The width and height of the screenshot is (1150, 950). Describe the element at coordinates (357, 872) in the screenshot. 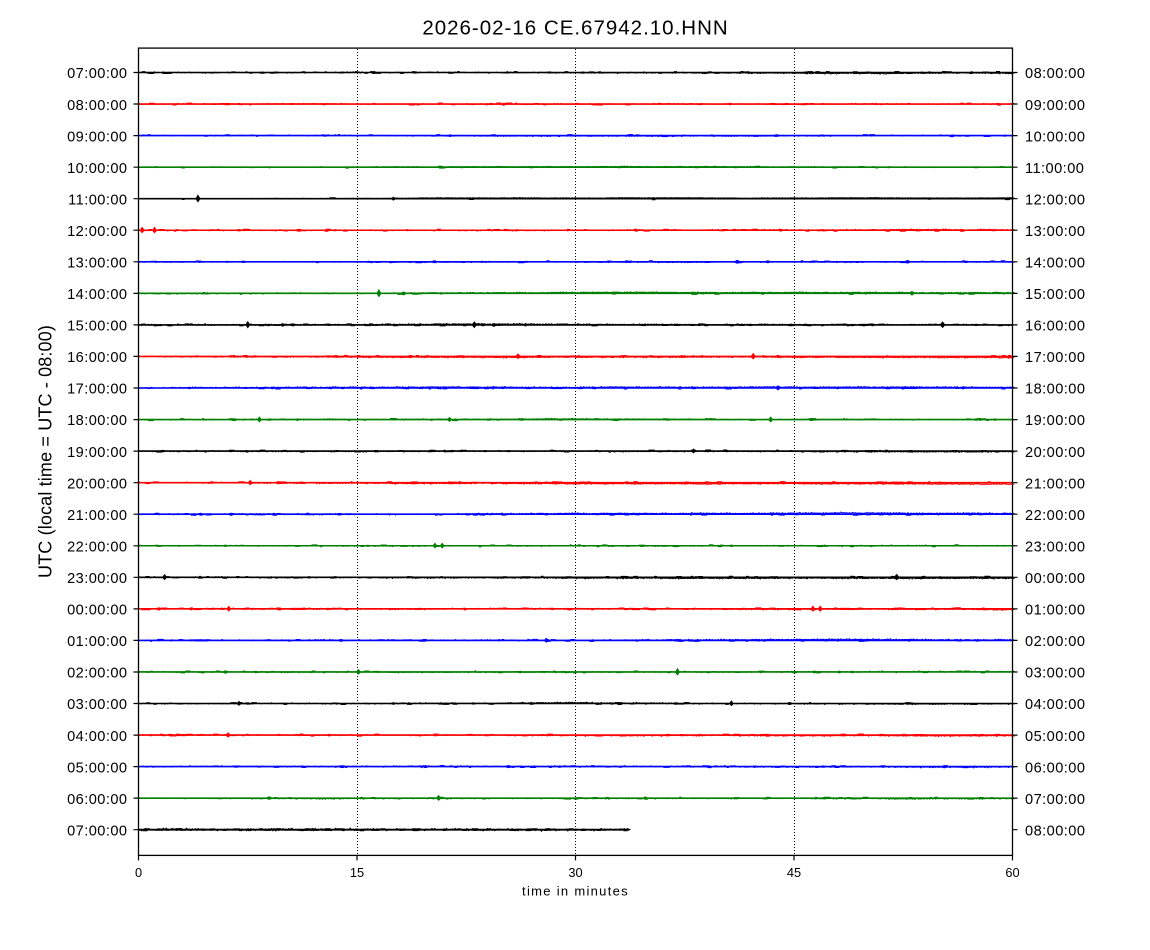

I see `svg-text: 15` at that location.